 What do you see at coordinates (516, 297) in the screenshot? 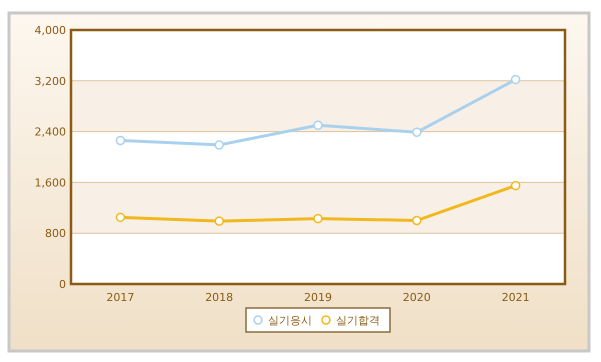
I see `x-tick-label: 2021` at bounding box center [516, 297].